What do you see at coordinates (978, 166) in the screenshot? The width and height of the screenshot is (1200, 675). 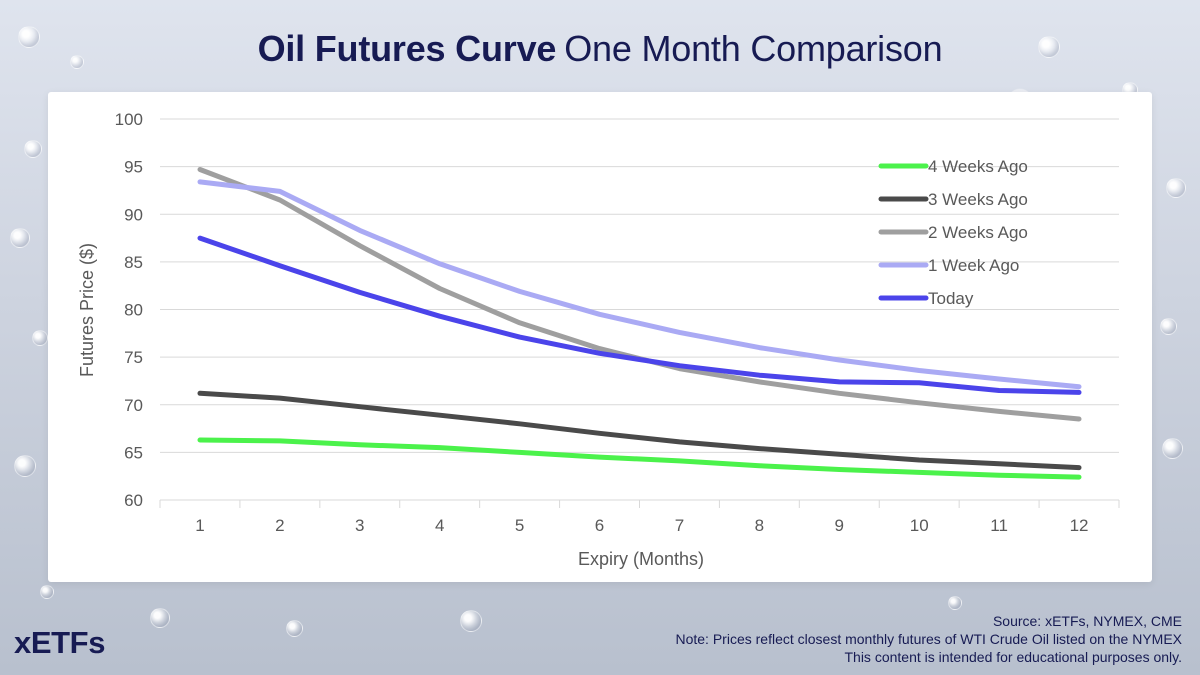 I see `legend-item-label: 4 Weeks Ago` at bounding box center [978, 166].